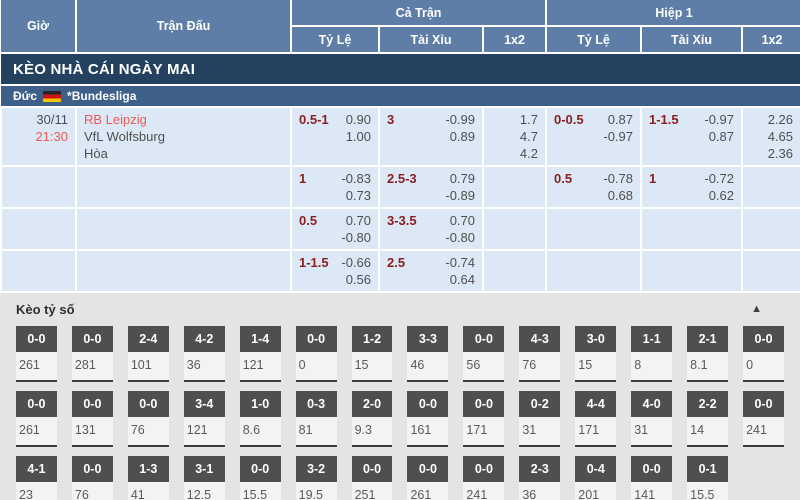  What do you see at coordinates (372, 354) in the screenshot?
I see `score-odds-cell: 1-2 15` at bounding box center [372, 354].